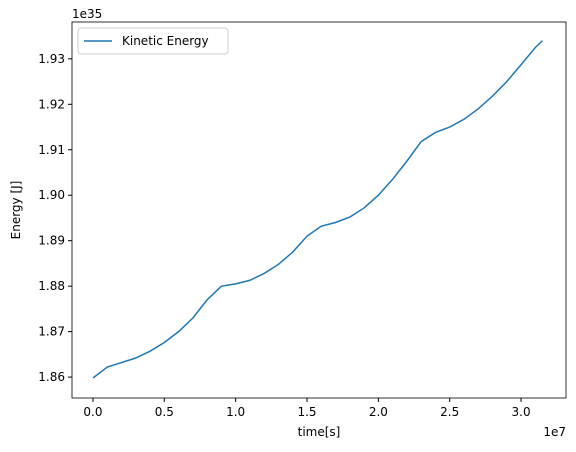  Describe the element at coordinates (51, 150) in the screenshot. I see `y-tick-label: 1.91` at that location.